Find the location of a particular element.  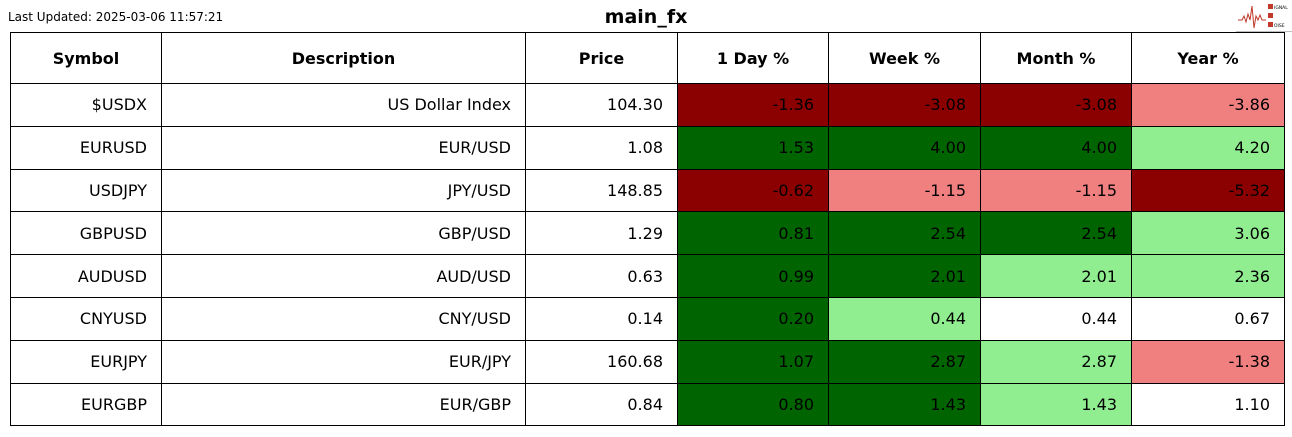

svg-text: IGNAL is located at coordinates (1281, 8).